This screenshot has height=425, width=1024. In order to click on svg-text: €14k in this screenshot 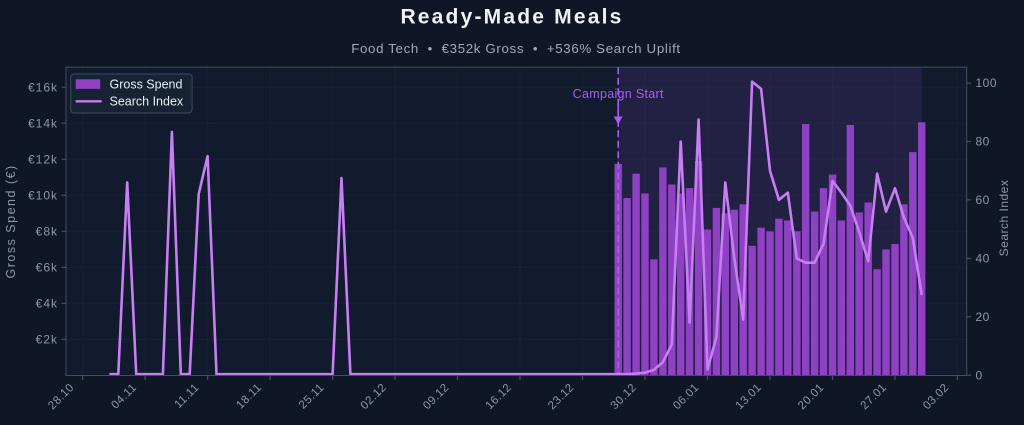, I will do `click(43, 123)`.